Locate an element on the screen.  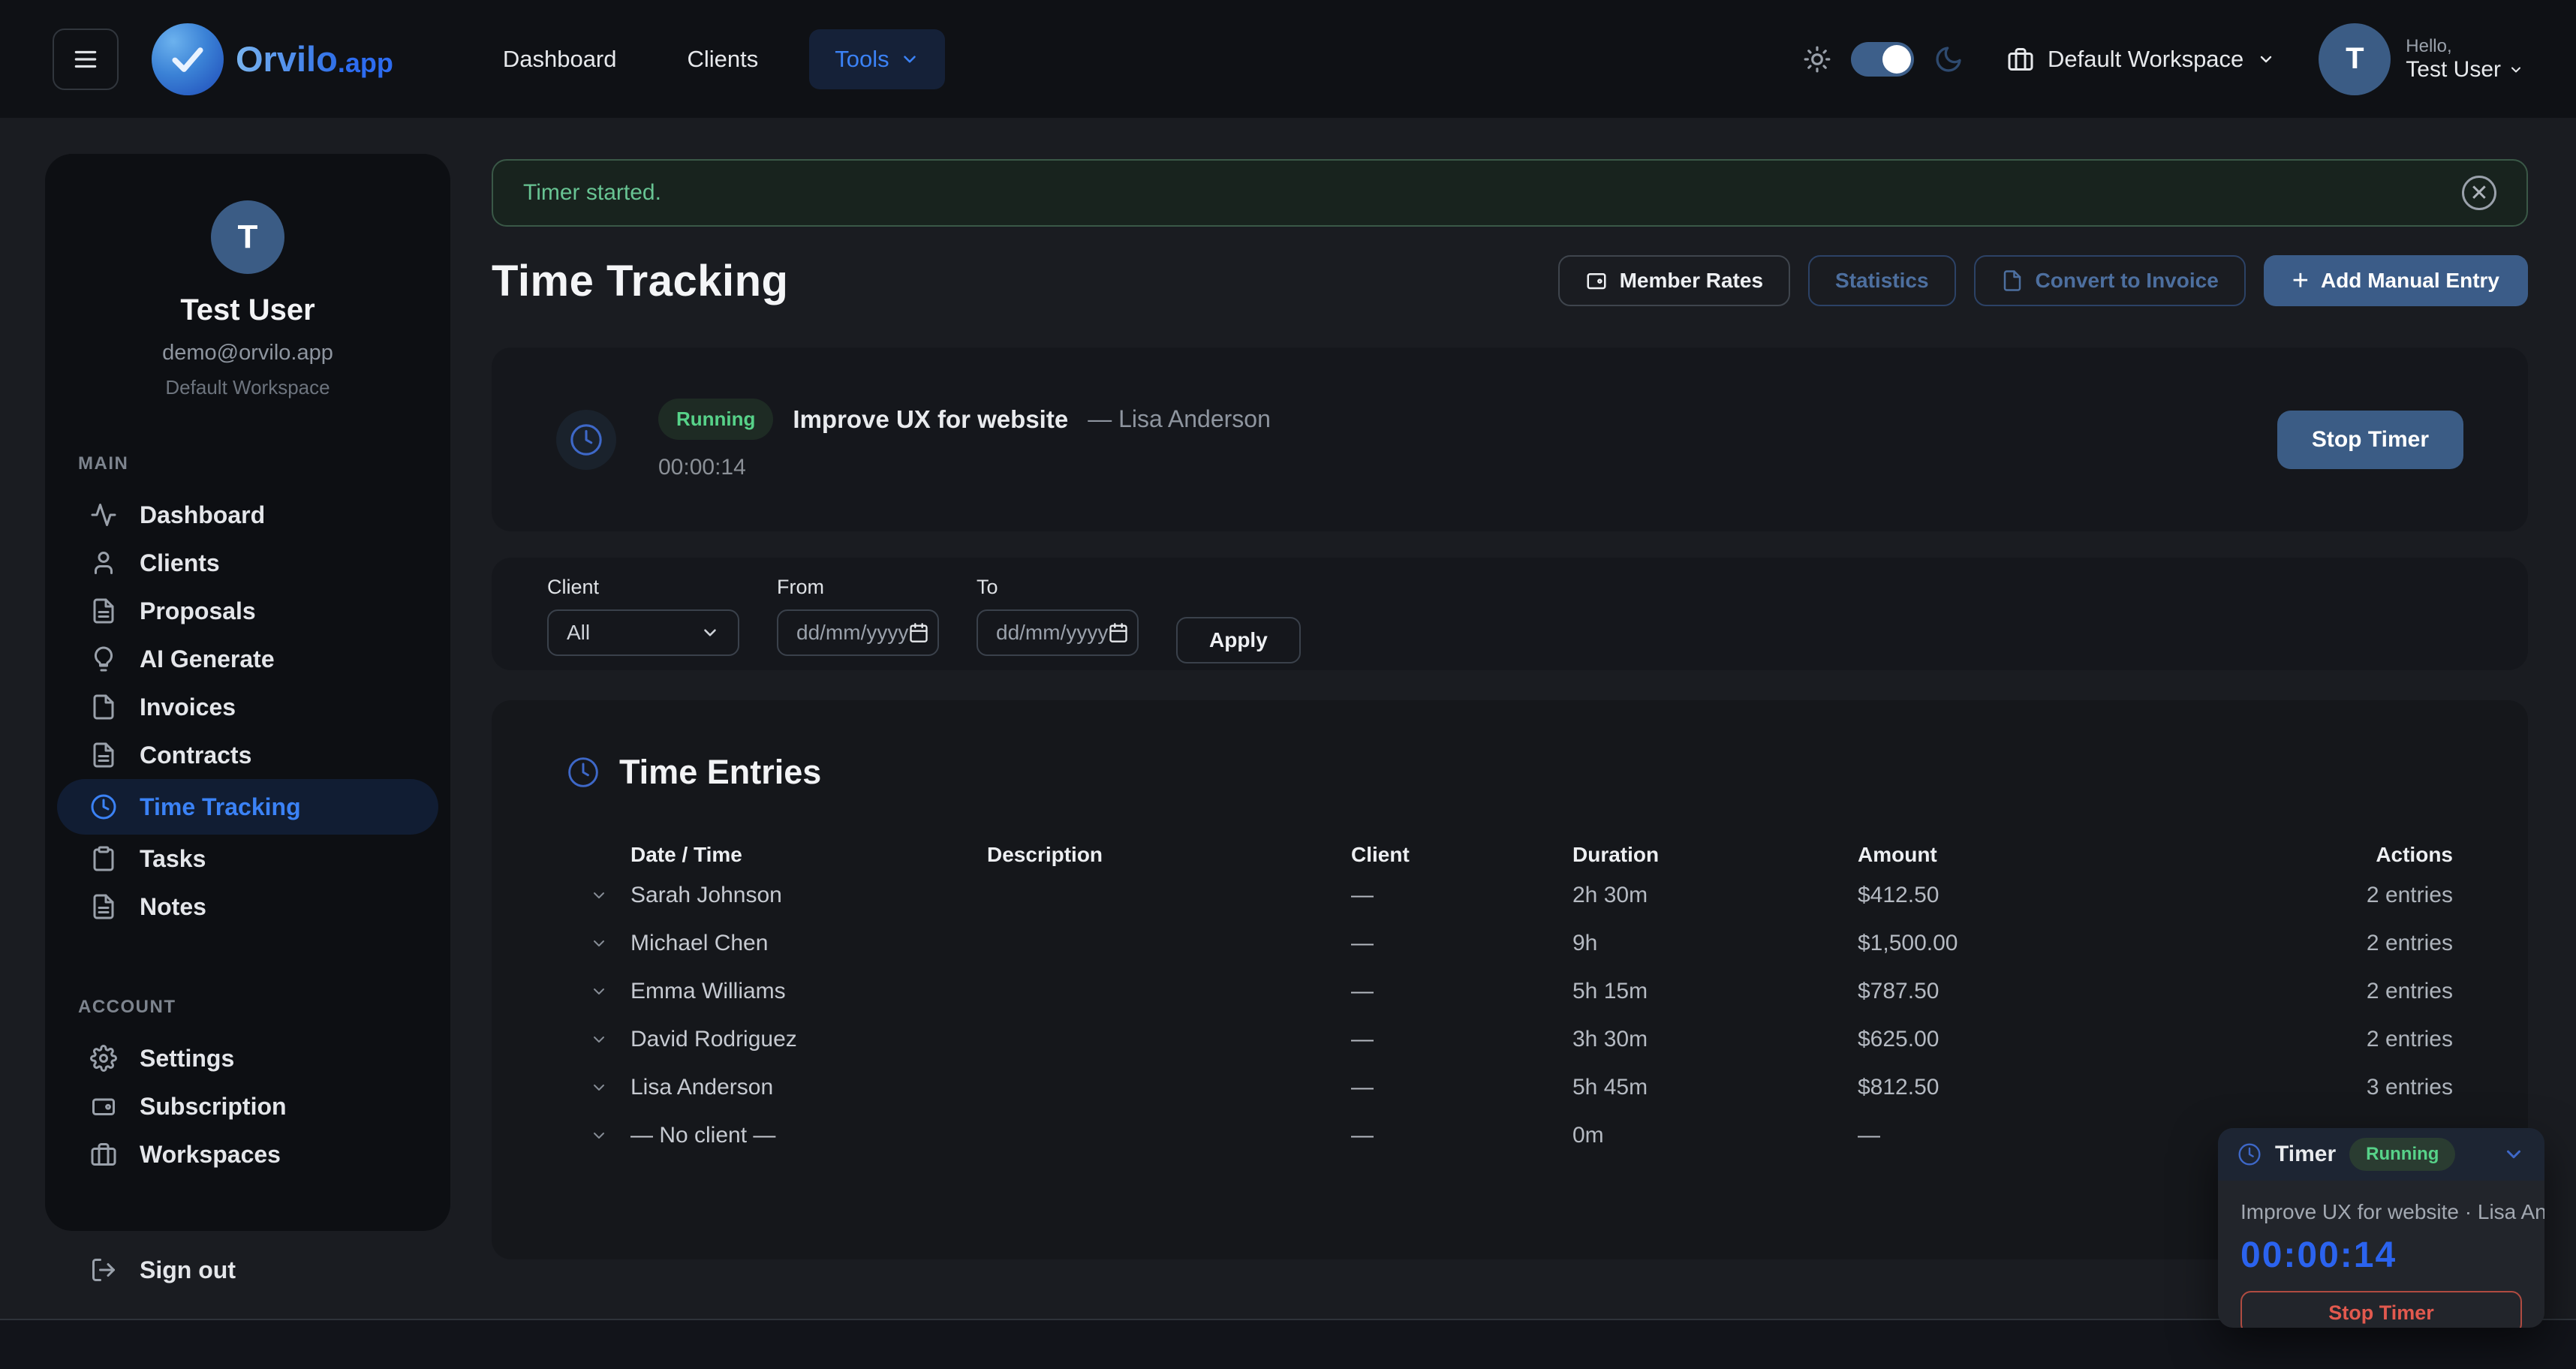
theme-toggle is located at coordinates (1882, 59).